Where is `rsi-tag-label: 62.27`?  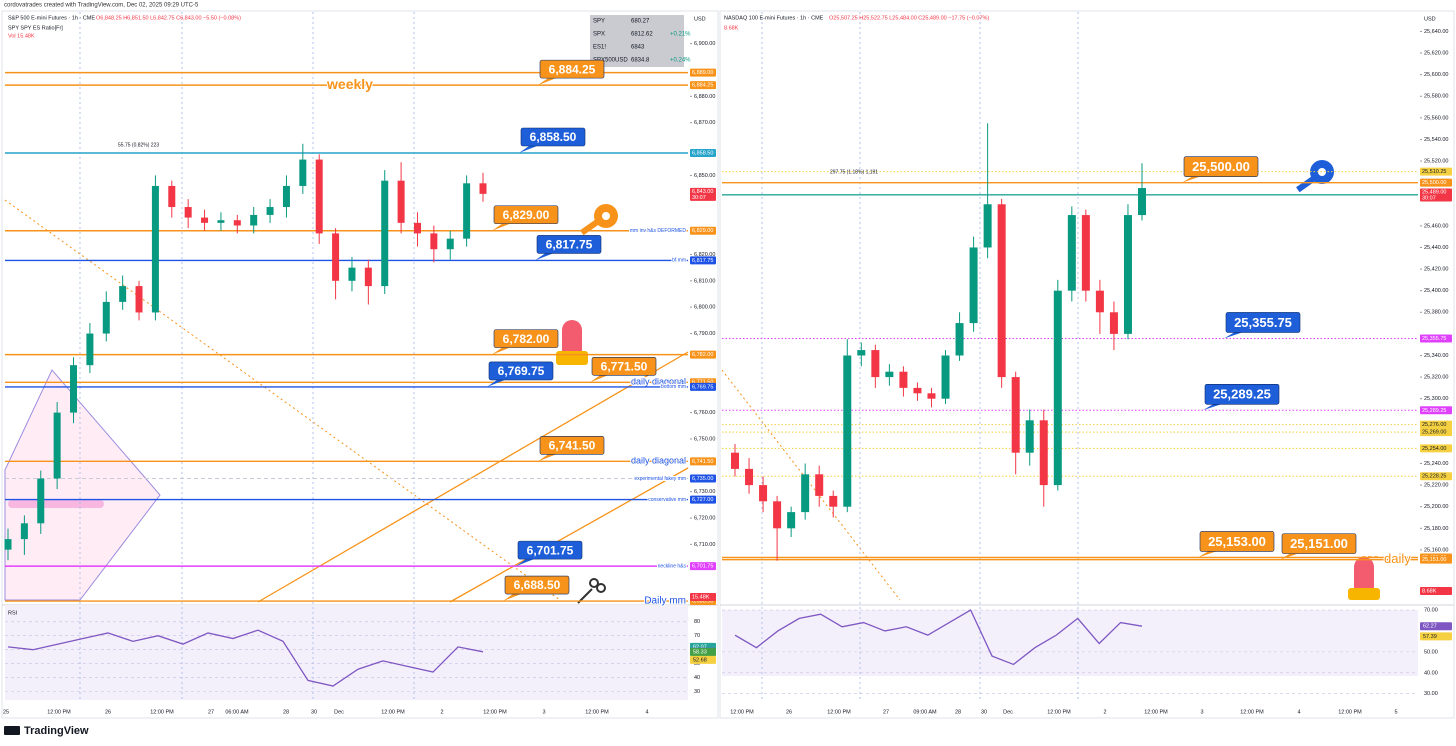 rsi-tag-label: 62.27 is located at coordinates (1430, 627).